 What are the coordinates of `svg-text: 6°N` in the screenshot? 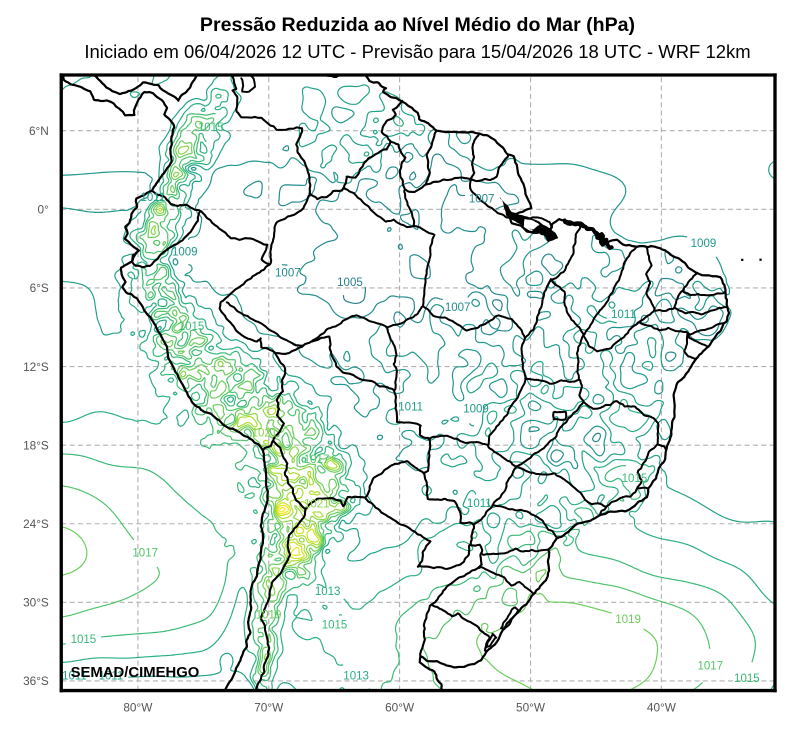 It's located at (39, 131).